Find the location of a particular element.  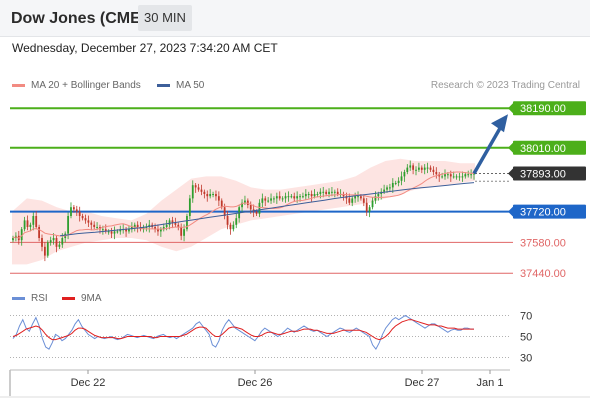

ma20-swatch-icon is located at coordinates (18, 85).